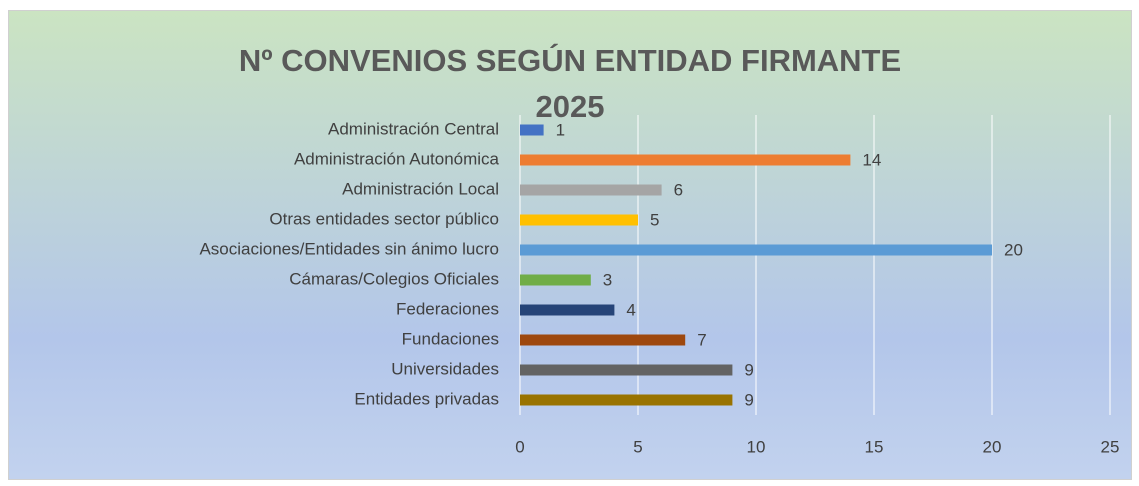 This screenshot has height=486, width=1139. I want to click on y-tick-label: Administración Central, so click(413, 128).